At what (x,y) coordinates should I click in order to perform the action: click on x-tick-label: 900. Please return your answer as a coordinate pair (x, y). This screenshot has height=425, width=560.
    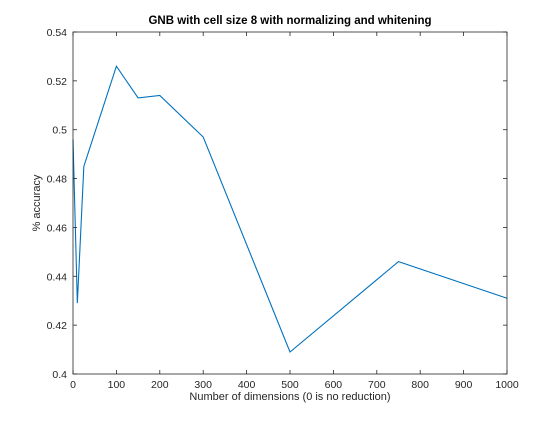
    Looking at the image, I should click on (464, 385).